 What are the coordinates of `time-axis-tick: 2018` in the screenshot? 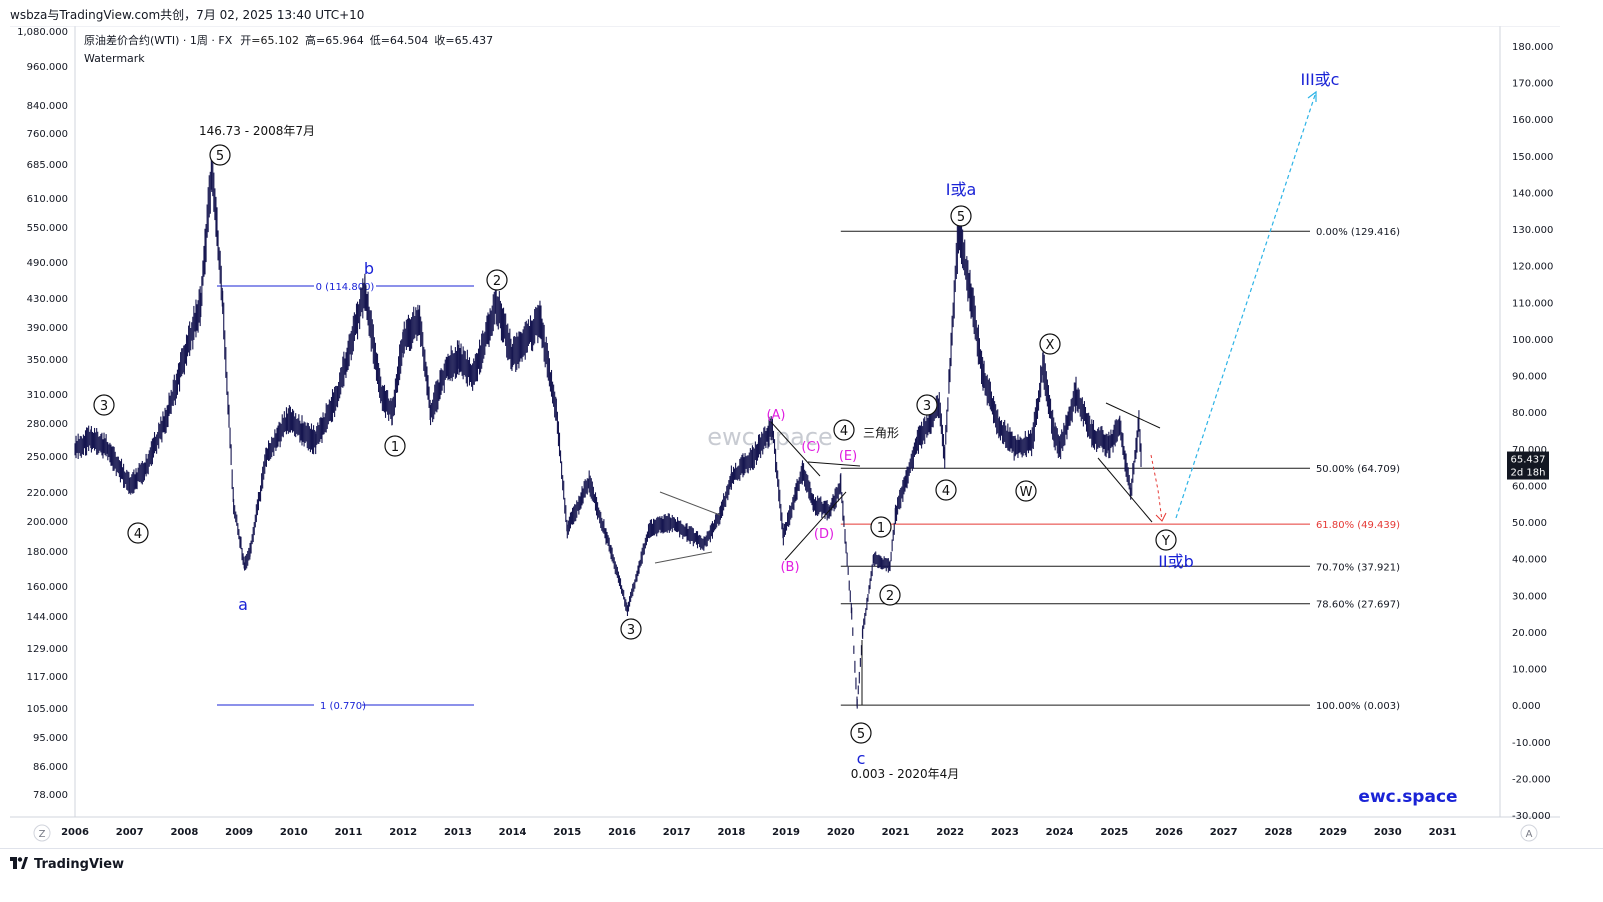 It's located at (731, 832).